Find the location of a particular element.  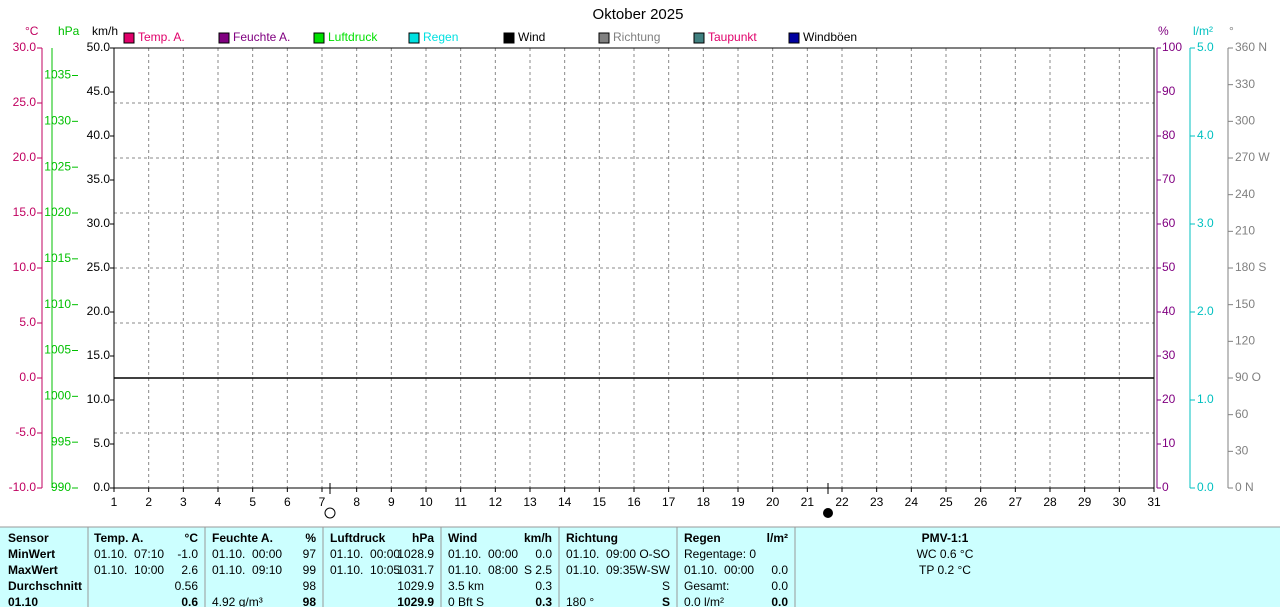

cell-left: 0.0 l/m² is located at coordinates (704, 601).